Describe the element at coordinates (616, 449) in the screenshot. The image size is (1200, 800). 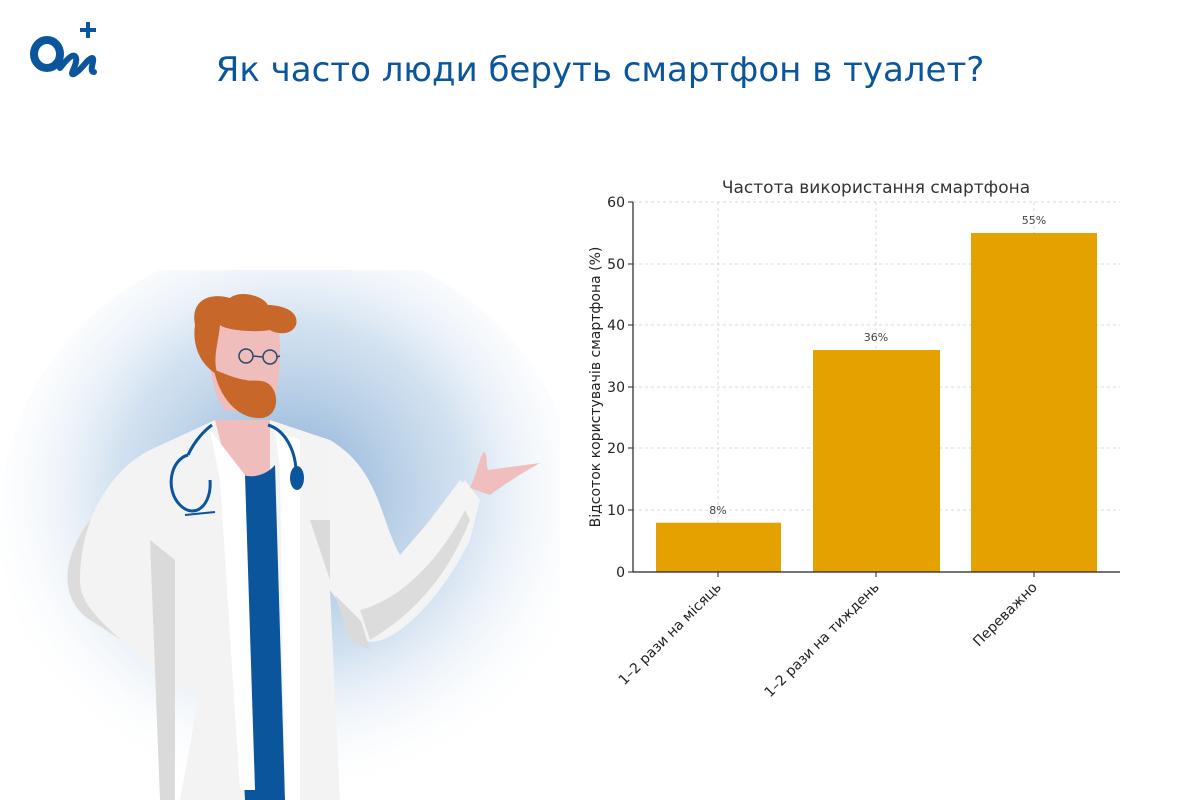
I see `y-tick-label: 20` at that location.